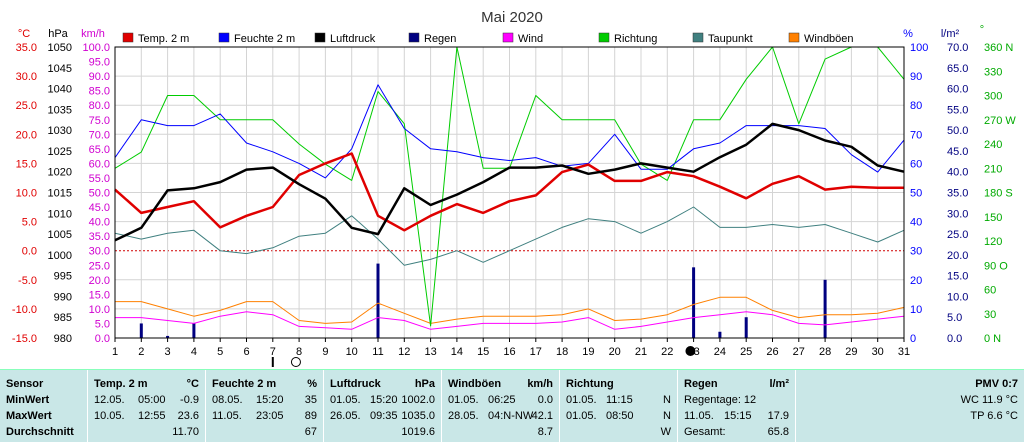 Image resolution: width=1024 pixels, height=442 pixels. What do you see at coordinates (916, 164) in the screenshot?
I see `humidity-tick-label: 60` at bounding box center [916, 164].